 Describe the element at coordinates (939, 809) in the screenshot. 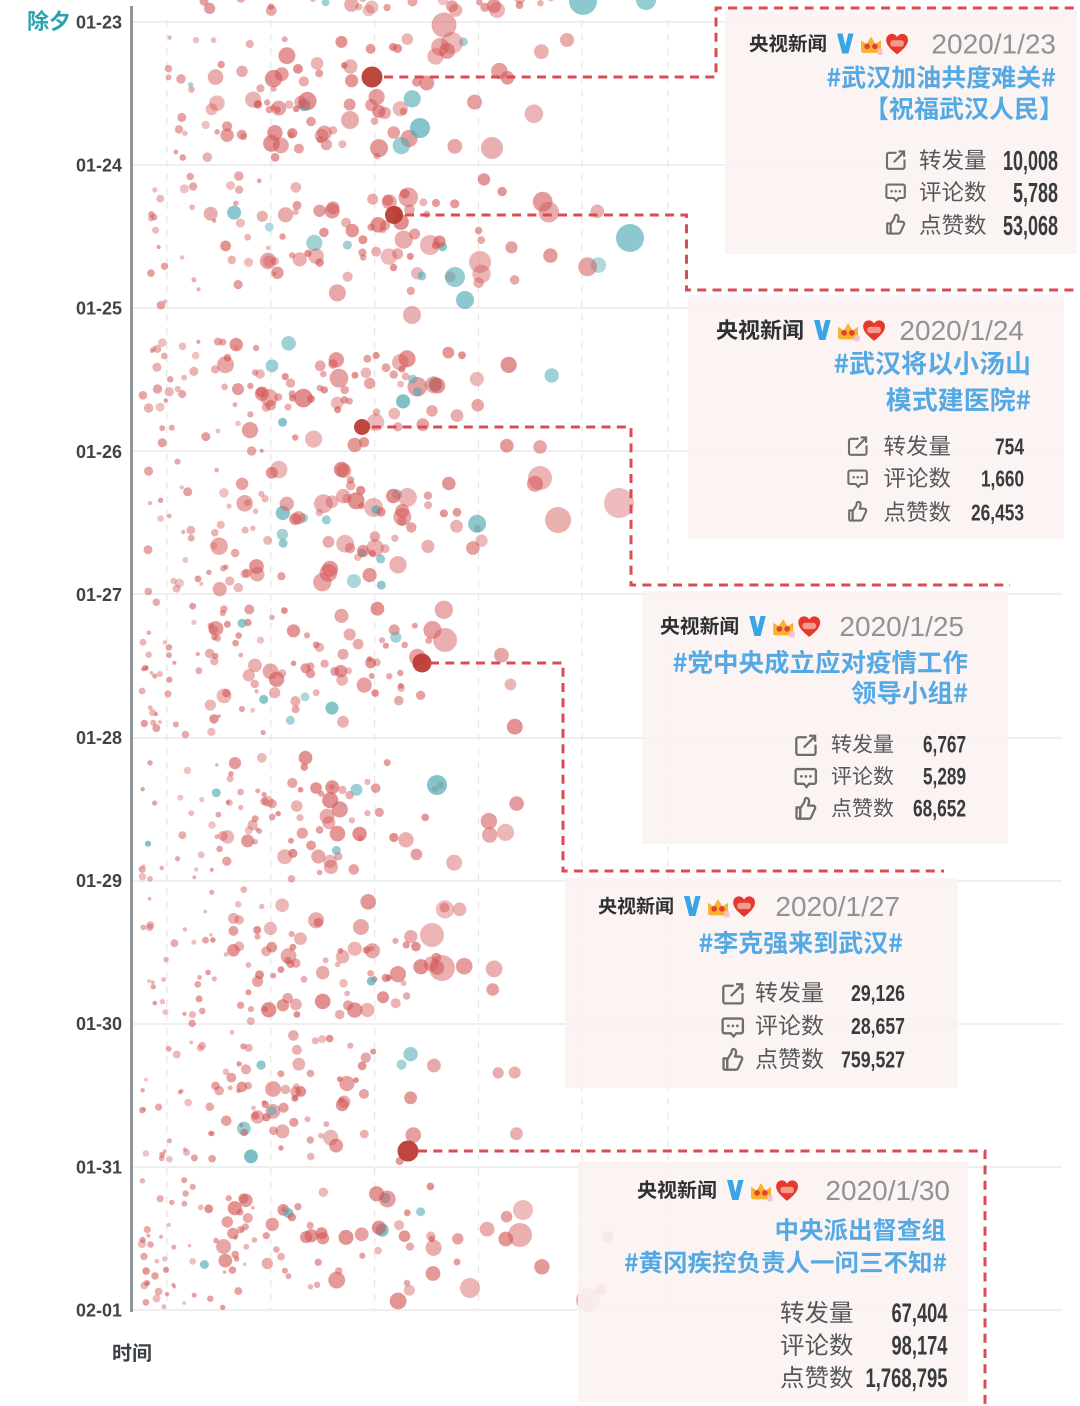

I see `svg-text: 68,652` at that location.